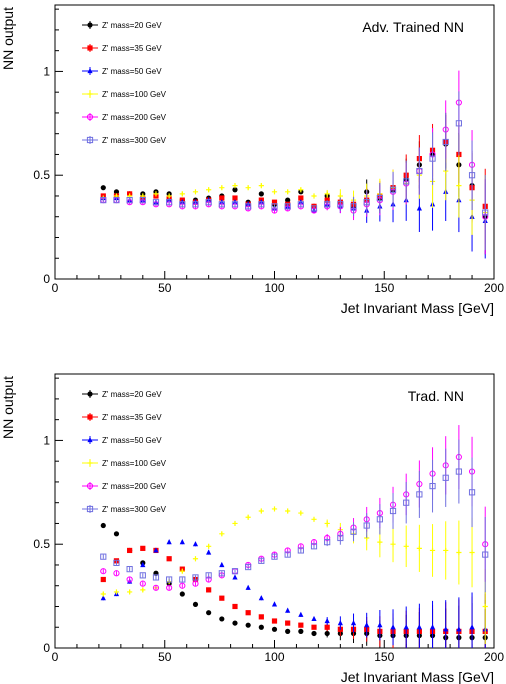 The height and width of the screenshot is (684, 506). What do you see at coordinates (46, 440) in the screenshot?
I see `y-tick-label: 1` at bounding box center [46, 440].